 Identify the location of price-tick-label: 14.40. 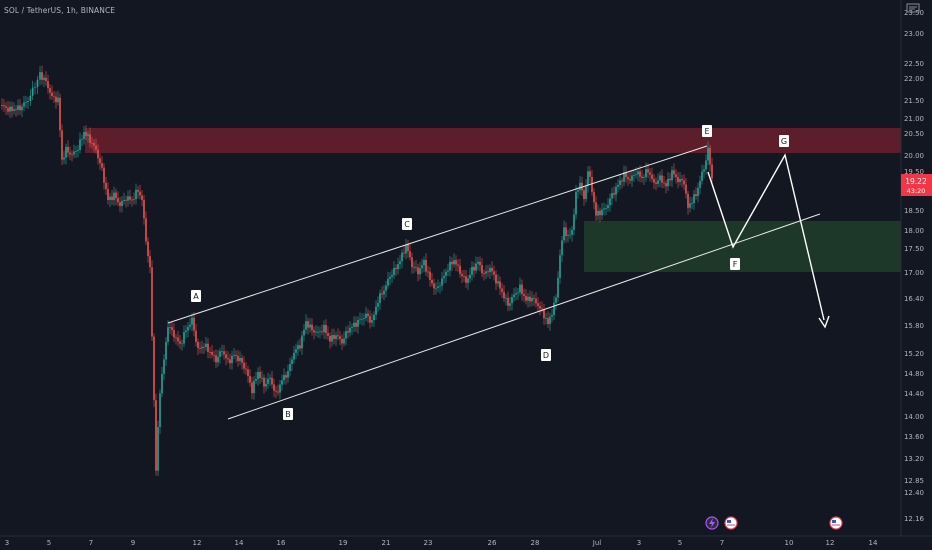
(914, 394).